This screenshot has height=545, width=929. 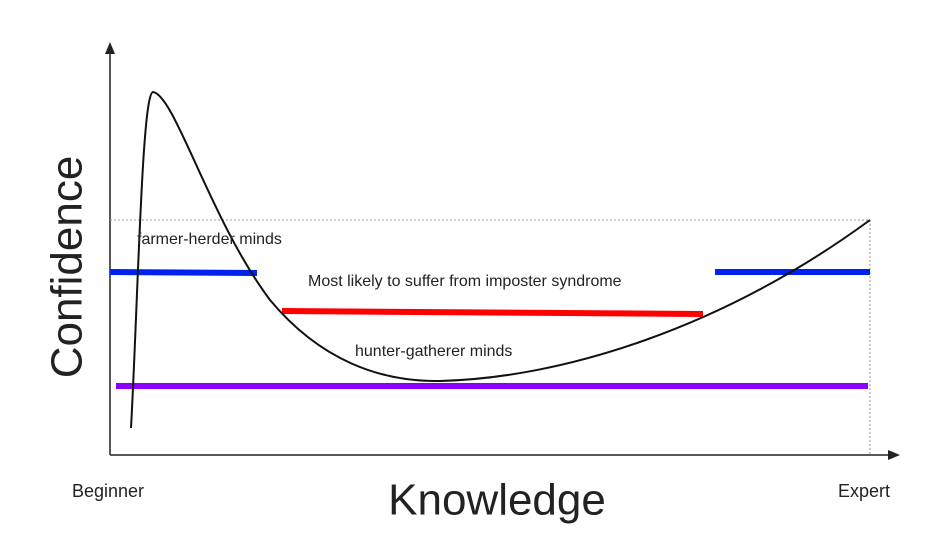 What do you see at coordinates (894, 455) in the screenshot?
I see `x-arrow` at bounding box center [894, 455].